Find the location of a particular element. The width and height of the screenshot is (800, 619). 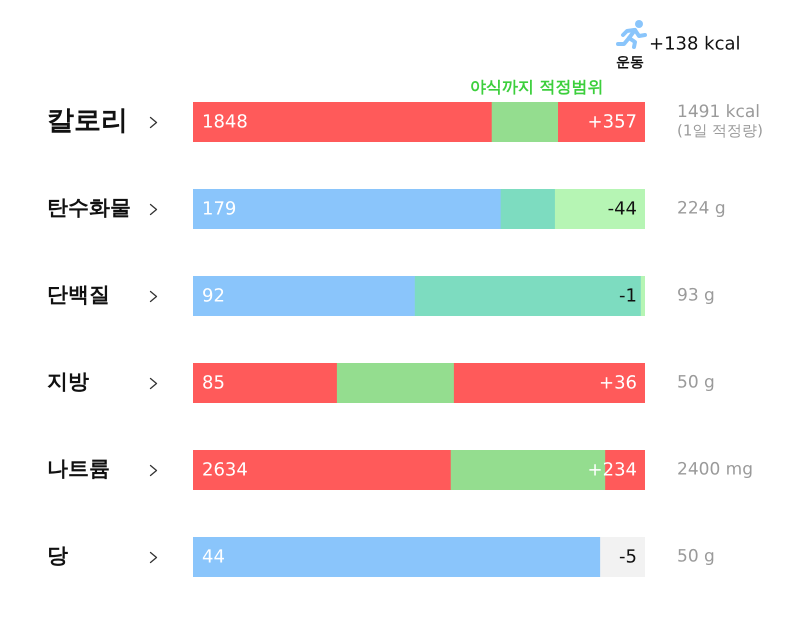

text: 2400 mg is located at coordinates (715, 469).